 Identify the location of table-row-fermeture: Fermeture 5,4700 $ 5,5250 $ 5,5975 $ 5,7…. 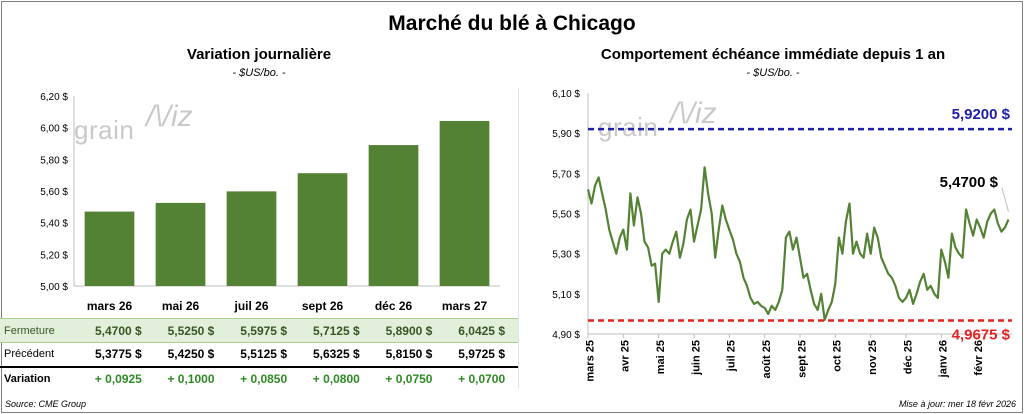
(259, 330).